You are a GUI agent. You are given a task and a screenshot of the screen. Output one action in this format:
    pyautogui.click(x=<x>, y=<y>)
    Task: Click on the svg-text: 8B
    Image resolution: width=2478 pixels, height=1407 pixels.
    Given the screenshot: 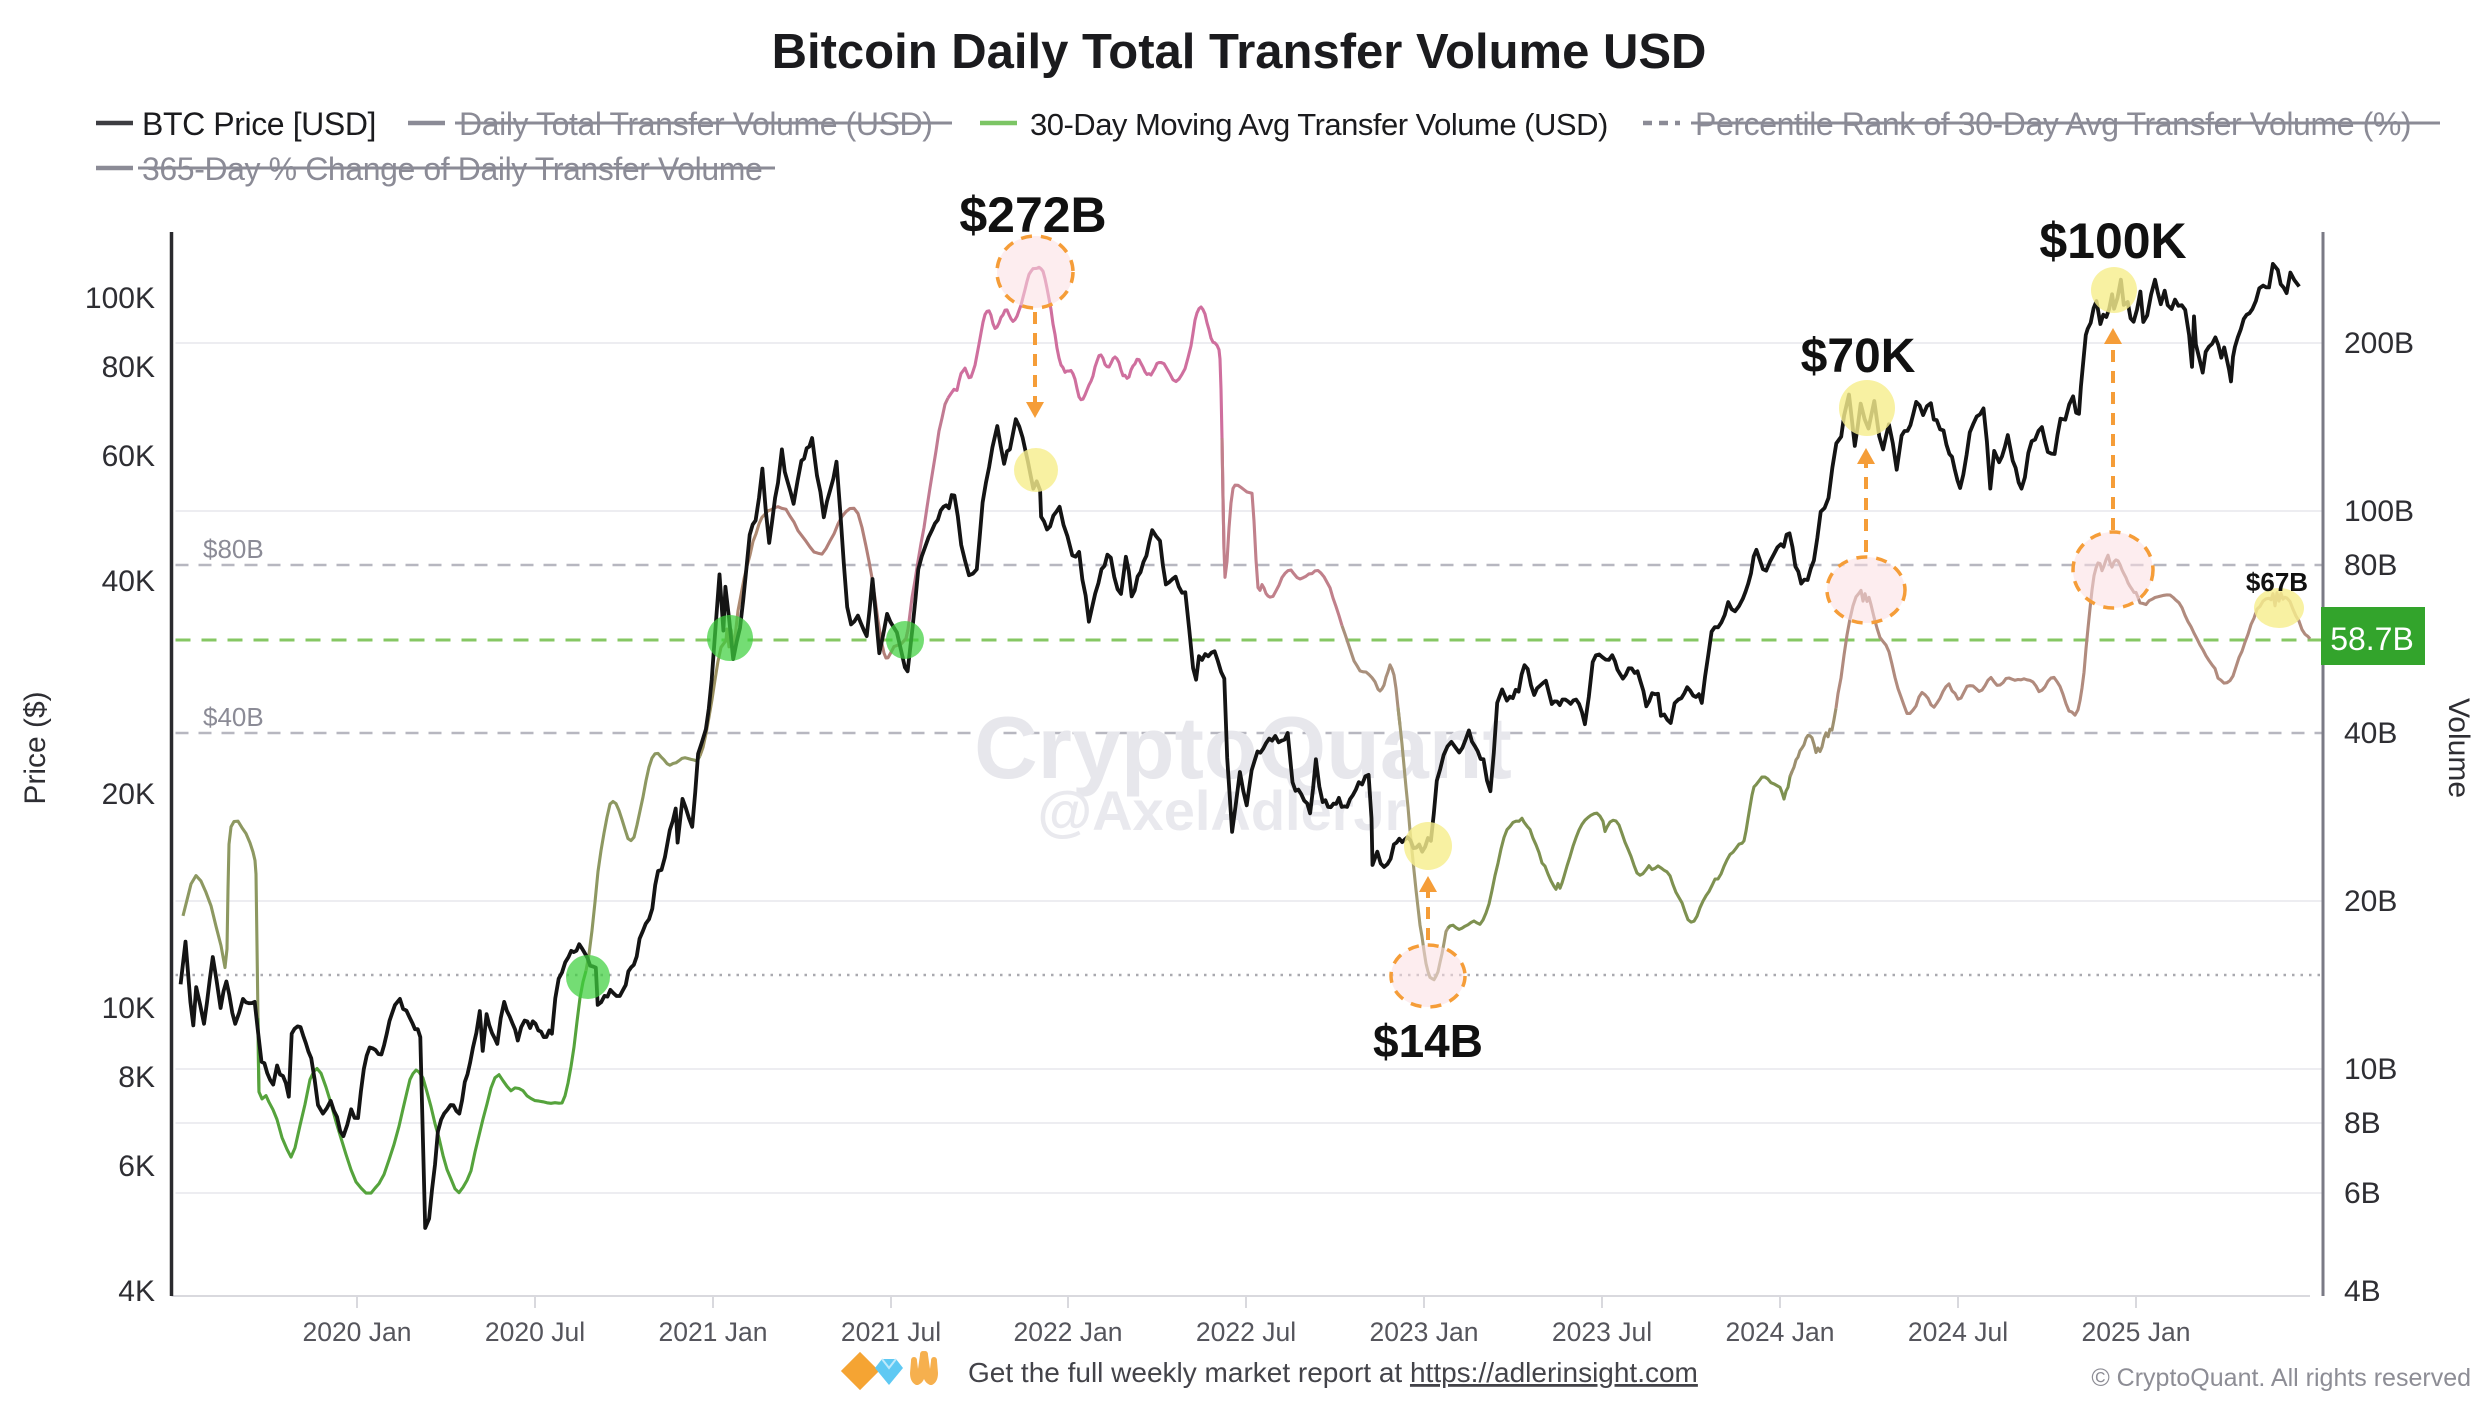 What is the action you would take?
    pyautogui.click(x=2362, y=1123)
    